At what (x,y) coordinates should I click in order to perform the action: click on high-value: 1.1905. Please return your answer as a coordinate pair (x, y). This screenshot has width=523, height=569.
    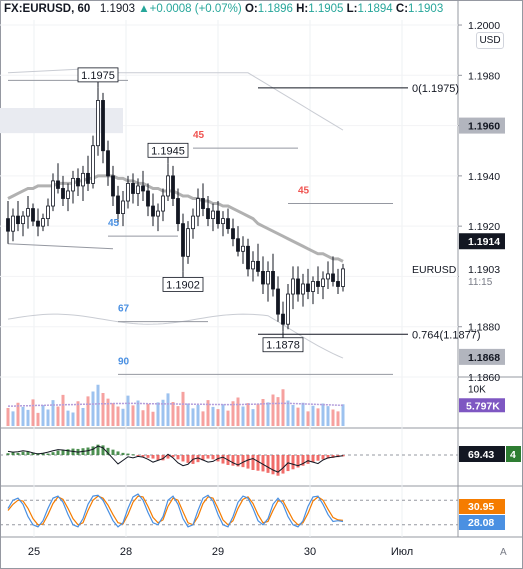
    Looking at the image, I should click on (326, 9).